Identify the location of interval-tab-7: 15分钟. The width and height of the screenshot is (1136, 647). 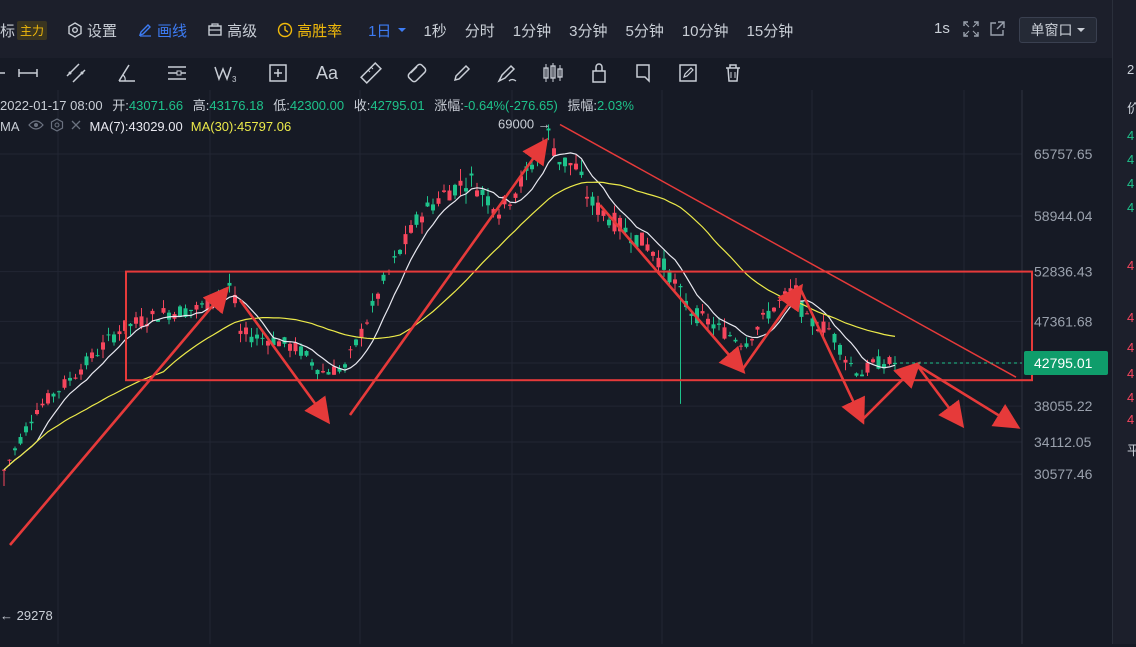
(770, 31).